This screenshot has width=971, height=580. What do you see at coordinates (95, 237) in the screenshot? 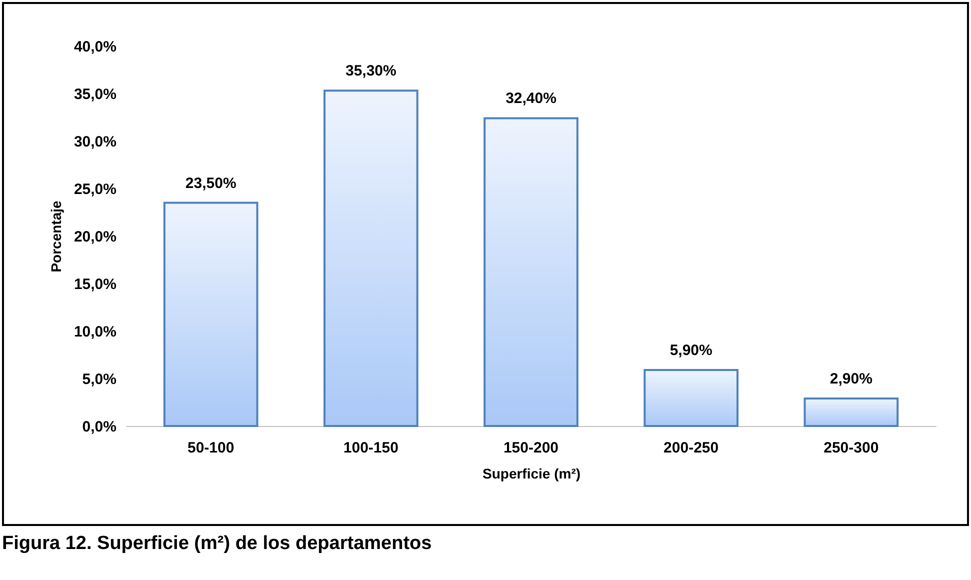
I see `y-tick-label: 20,0%` at bounding box center [95, 237].